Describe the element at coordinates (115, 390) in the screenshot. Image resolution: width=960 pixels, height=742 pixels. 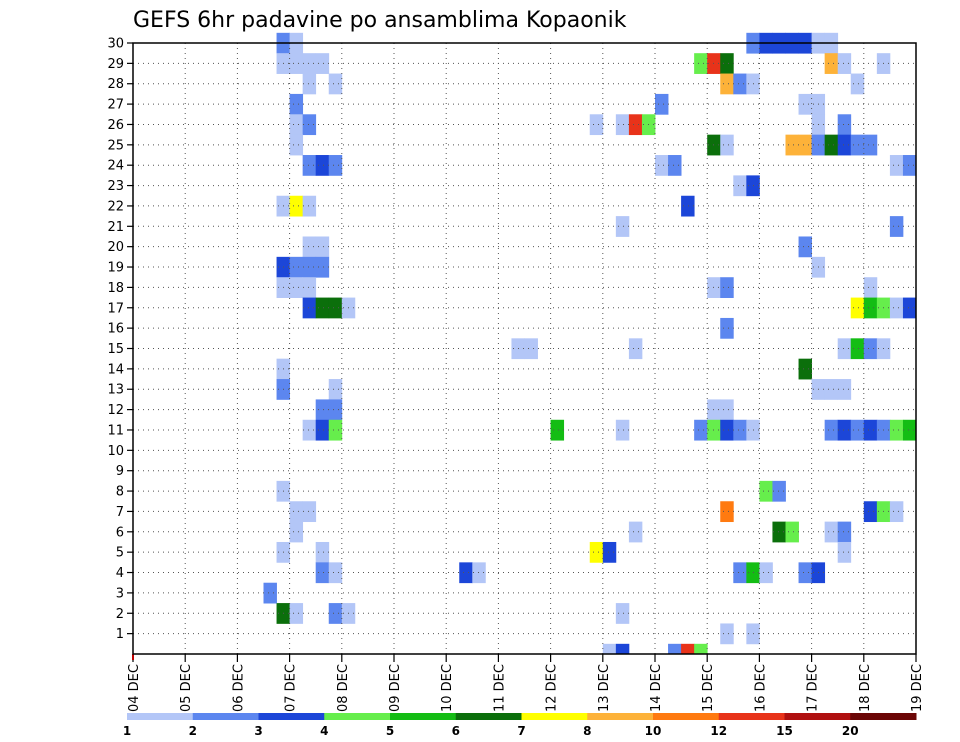
I see `y-tick-label: 13` at that location.